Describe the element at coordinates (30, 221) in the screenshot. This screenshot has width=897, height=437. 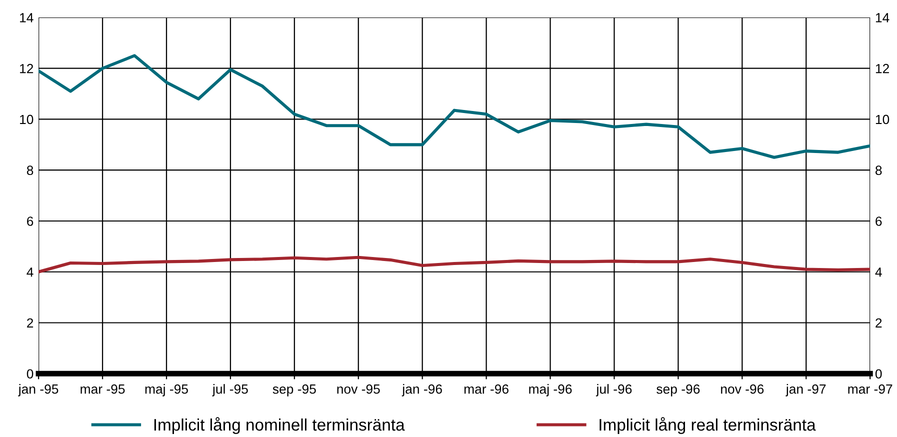
I see `y-tick-label: 6` at that location.